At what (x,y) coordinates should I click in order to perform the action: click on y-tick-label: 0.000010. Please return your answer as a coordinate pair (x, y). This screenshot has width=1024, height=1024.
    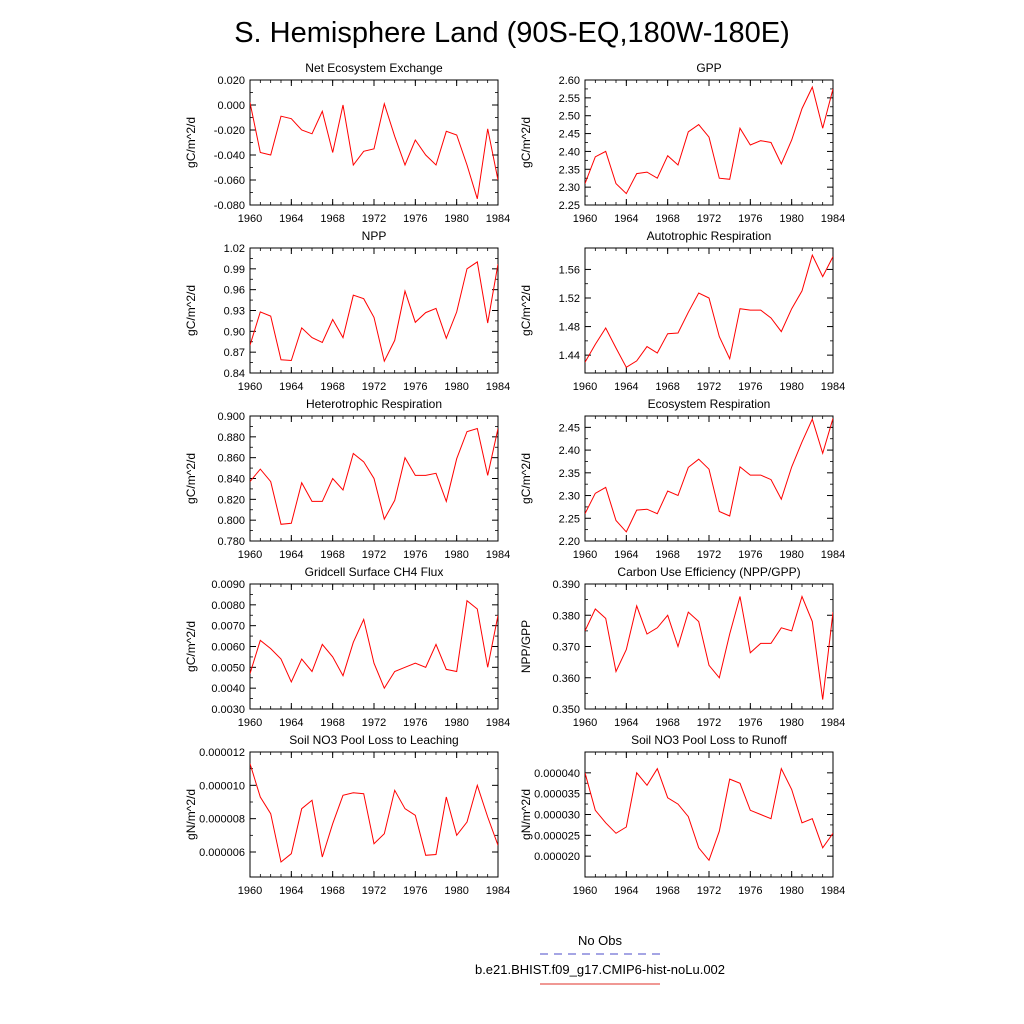
    Looking at the image, I should click on (222, 786).